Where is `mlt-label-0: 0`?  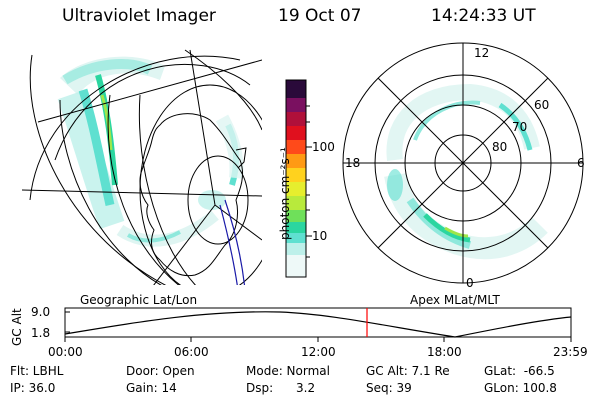 mlt-label-0: 0 is located at coordinates (470, 283).